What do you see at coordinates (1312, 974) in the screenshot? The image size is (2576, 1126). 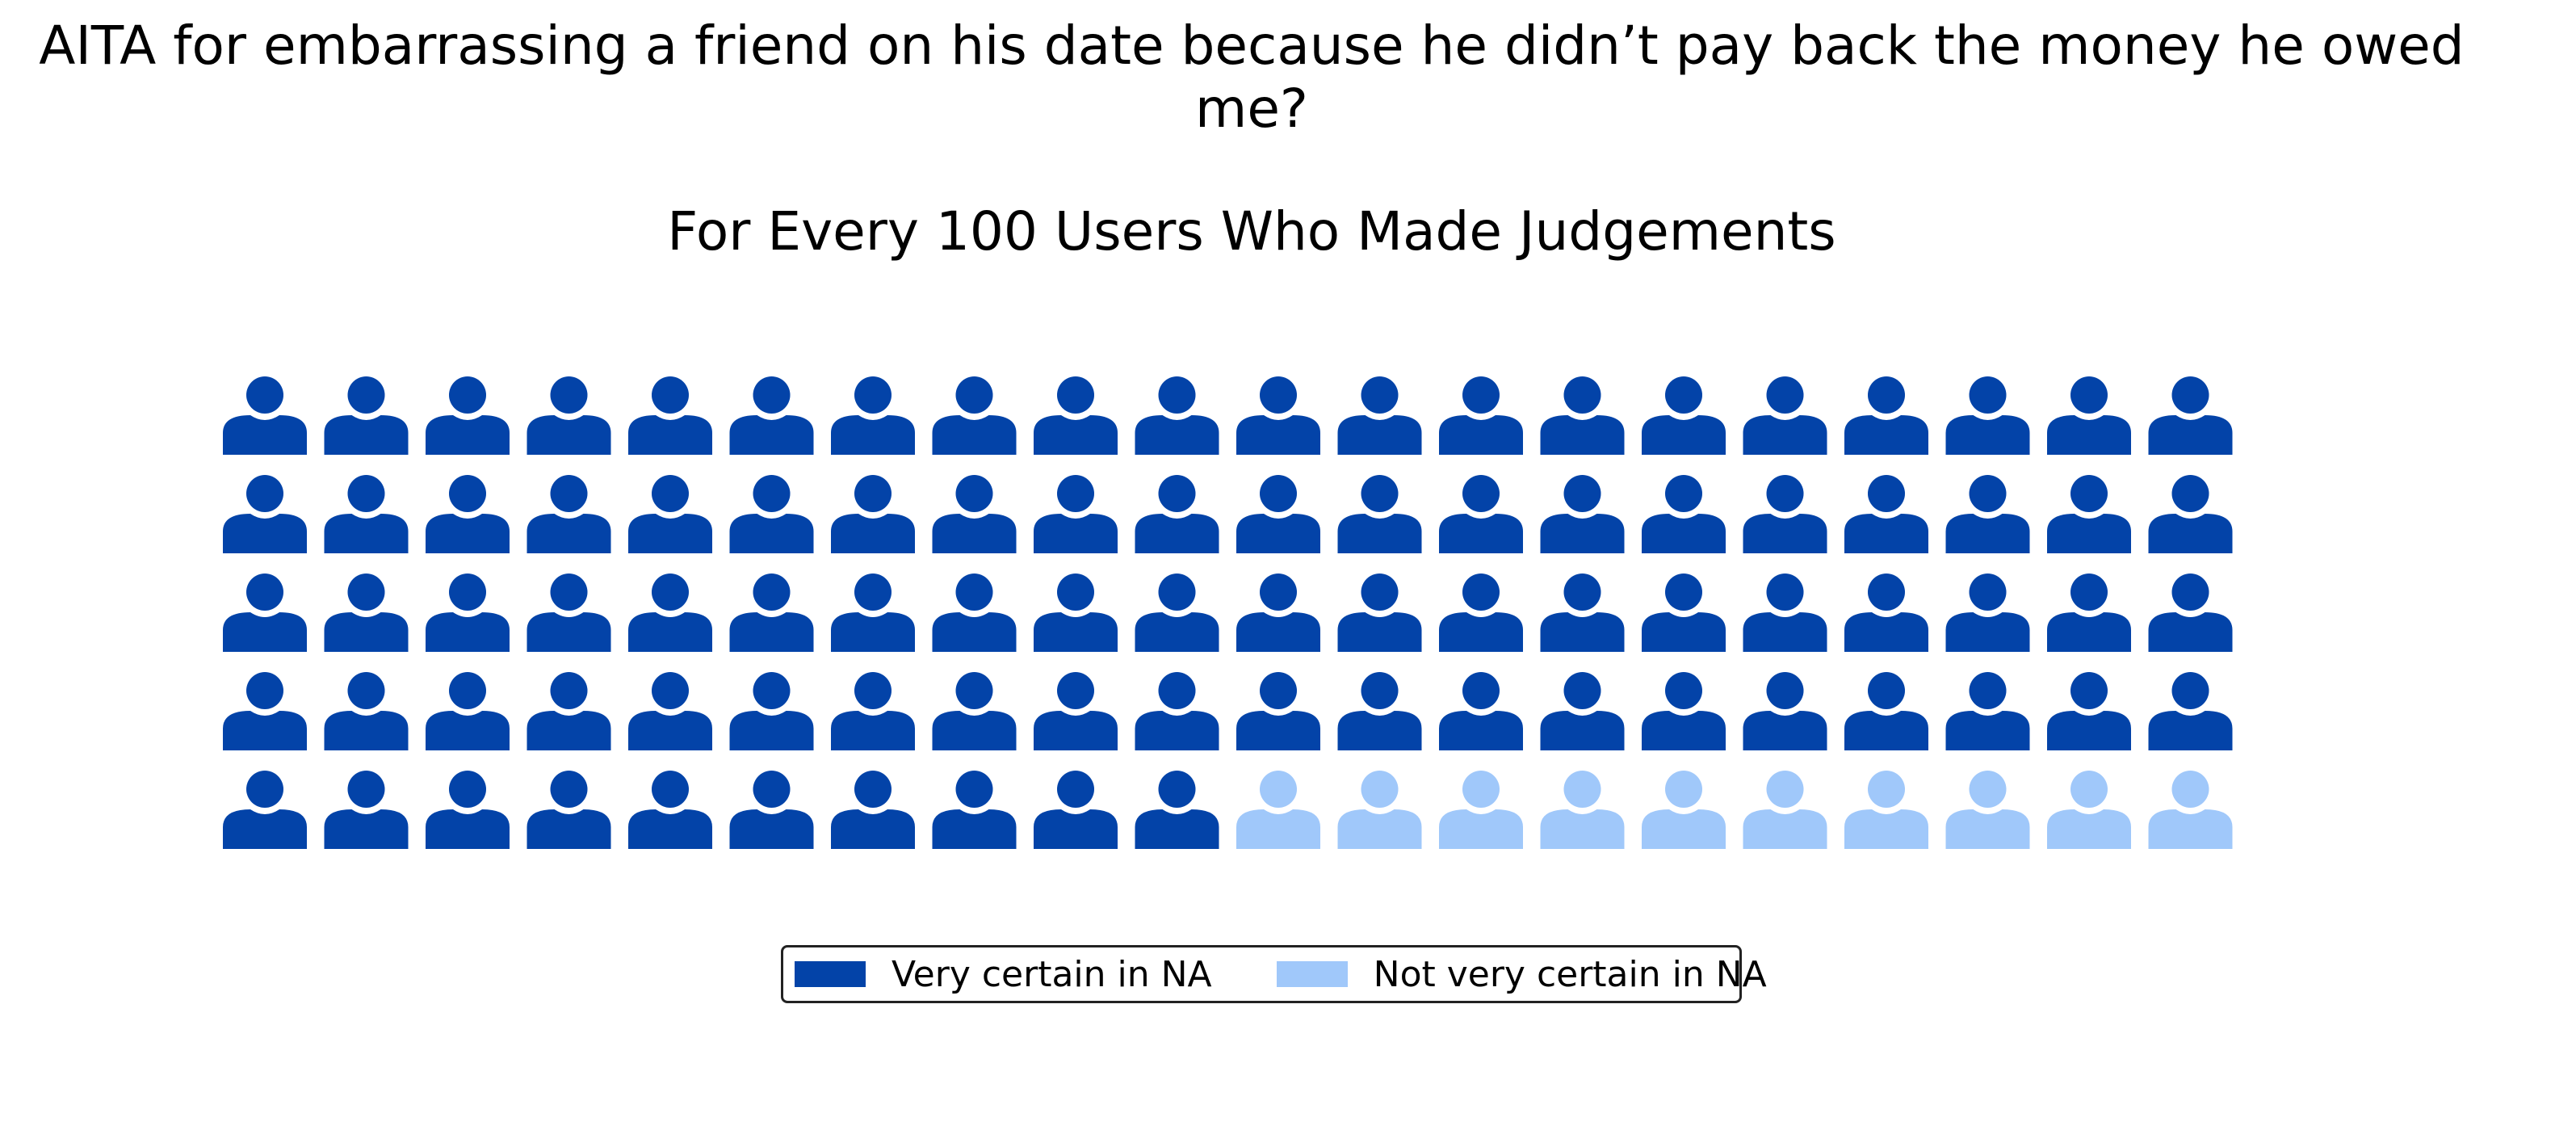 I see `legend-swatch-not-very-certain` at bounding box center [1312, 974].